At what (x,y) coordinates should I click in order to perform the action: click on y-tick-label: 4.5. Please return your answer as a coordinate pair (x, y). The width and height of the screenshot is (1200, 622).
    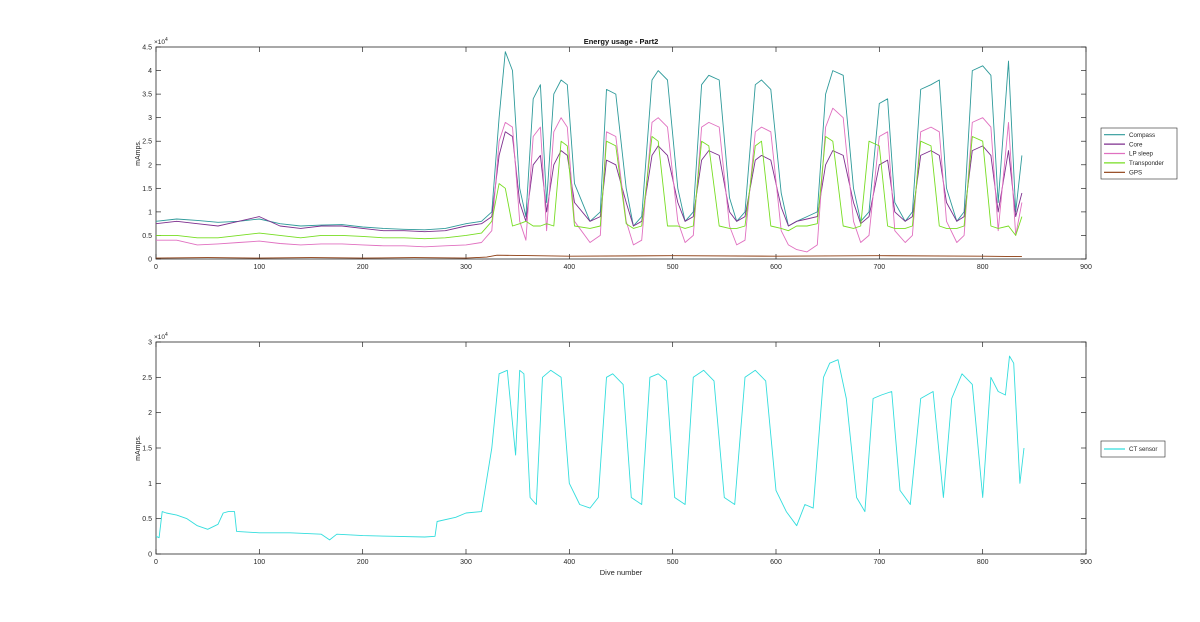
    Looking at the image, I should click on (147, 48).